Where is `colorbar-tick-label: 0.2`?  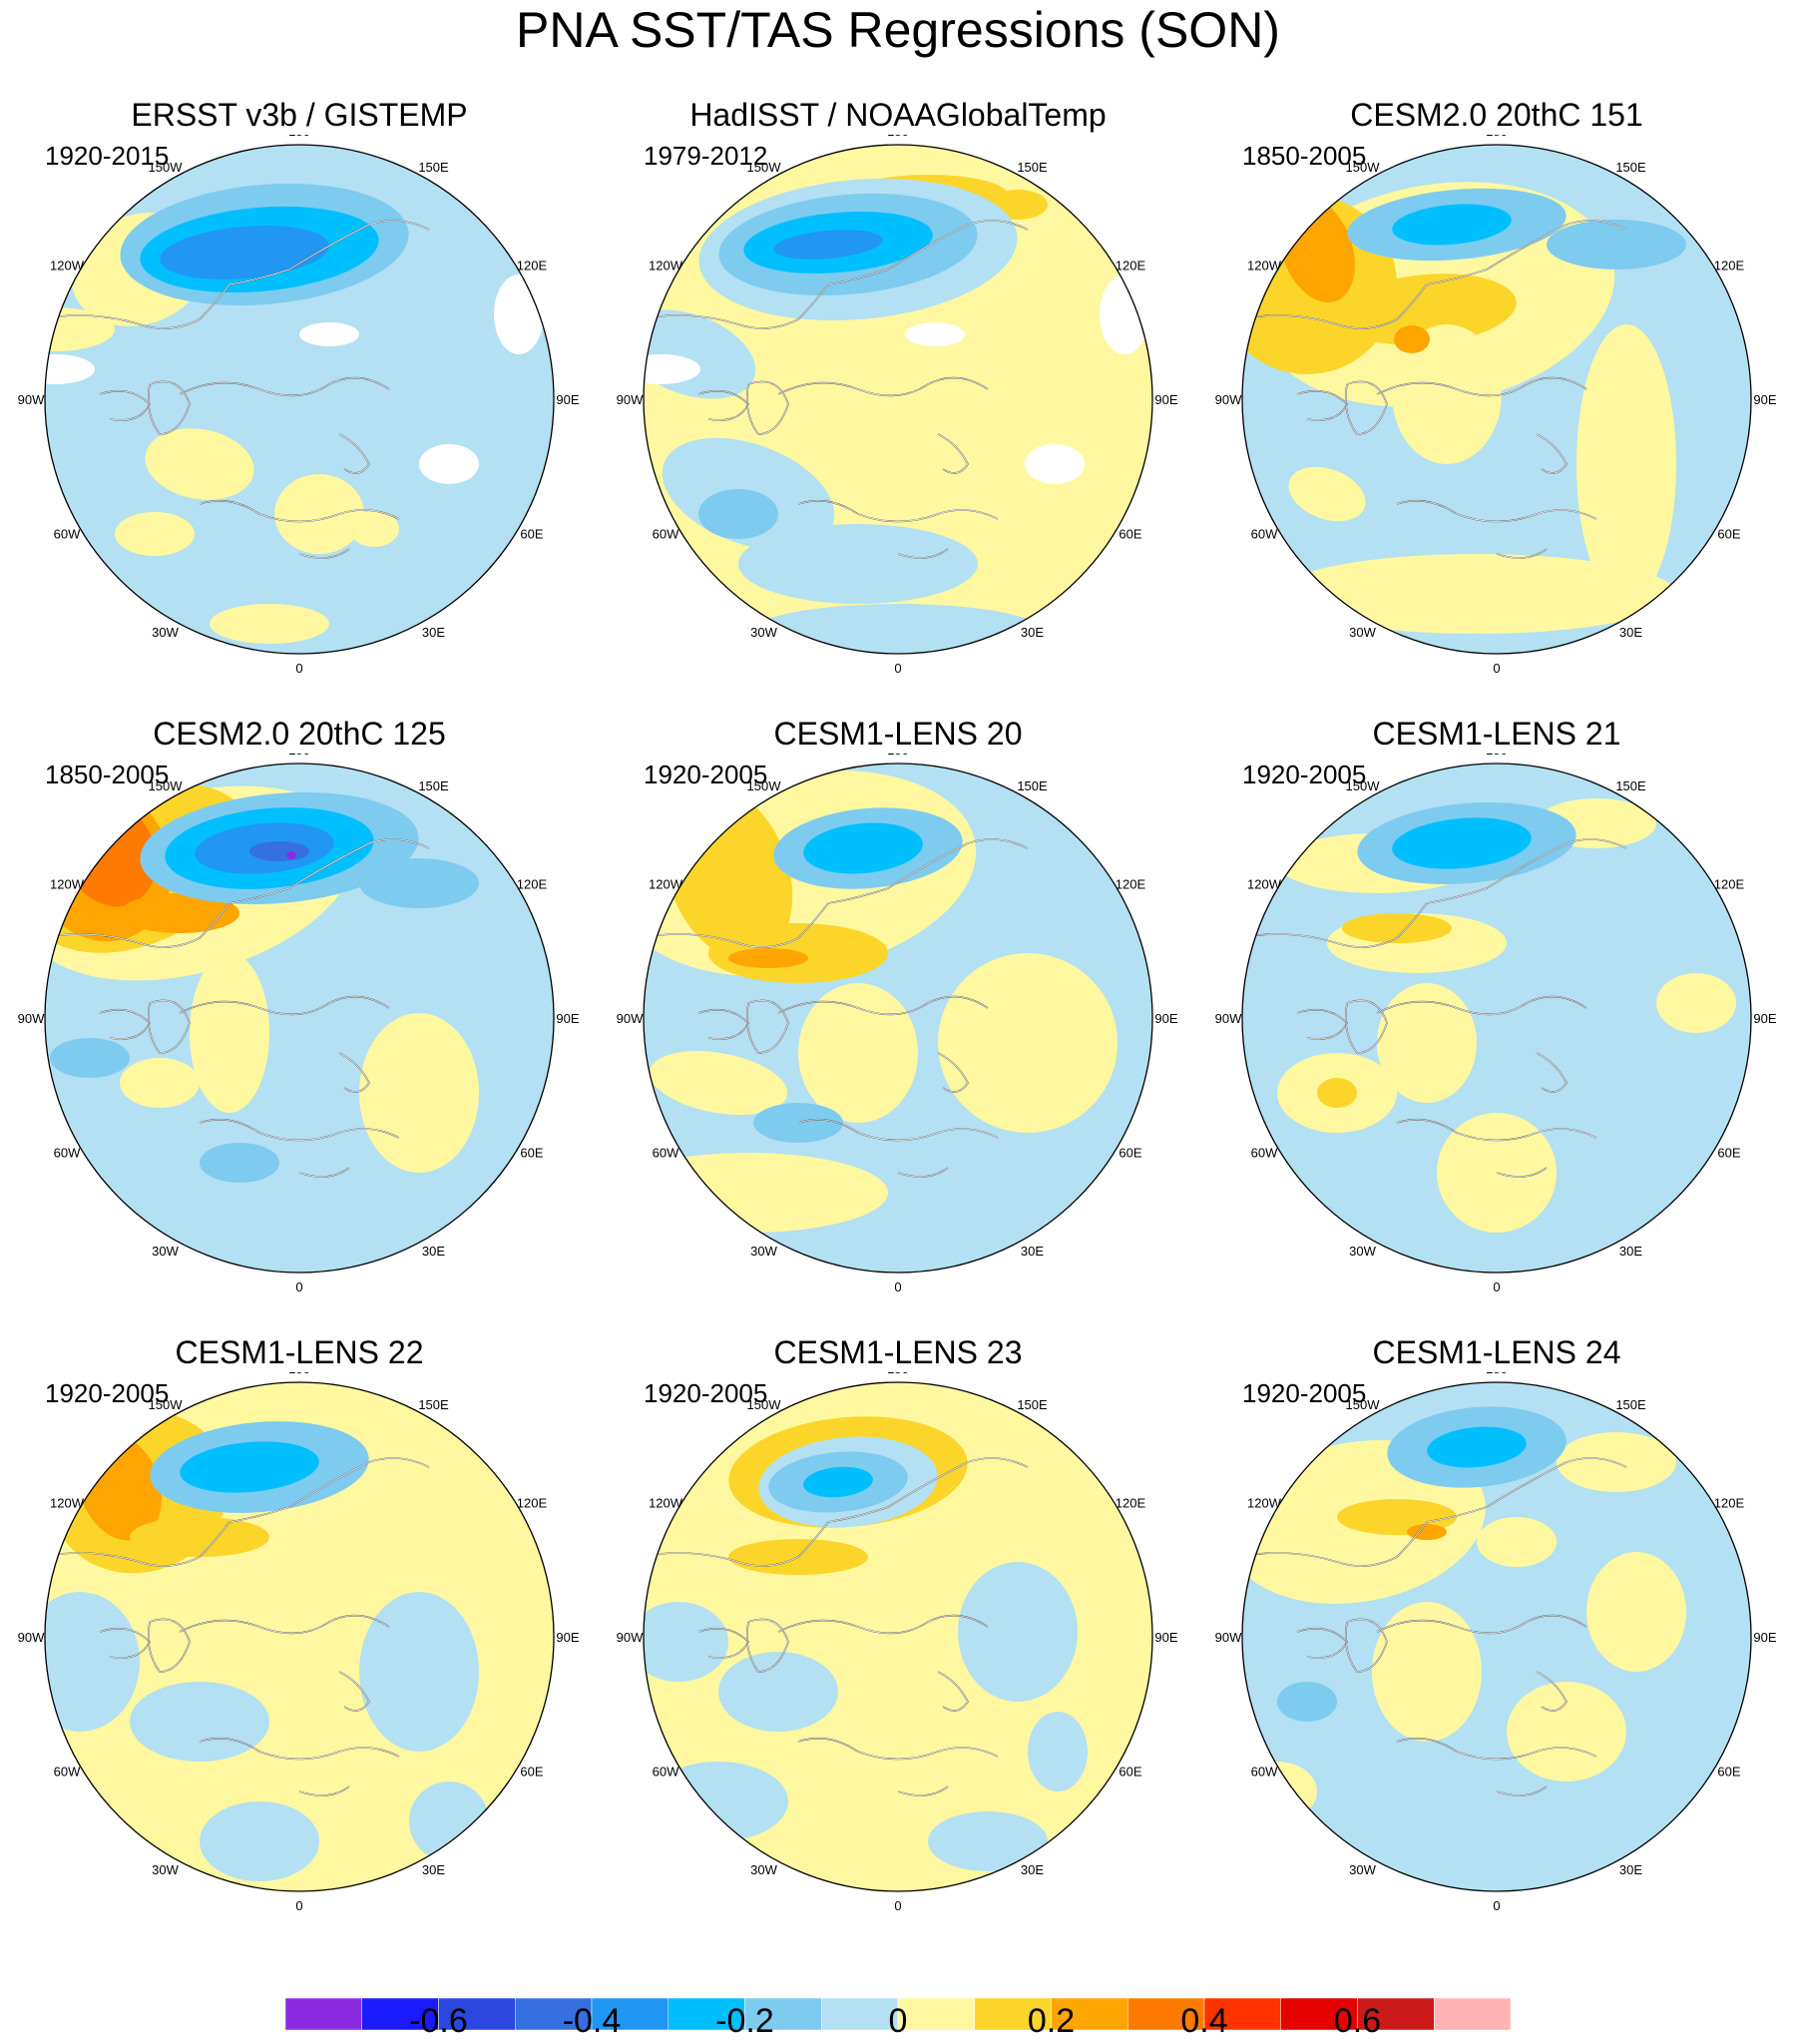
colorbar-tick-label: 0.2 is located at coordinates (1051, 2021).